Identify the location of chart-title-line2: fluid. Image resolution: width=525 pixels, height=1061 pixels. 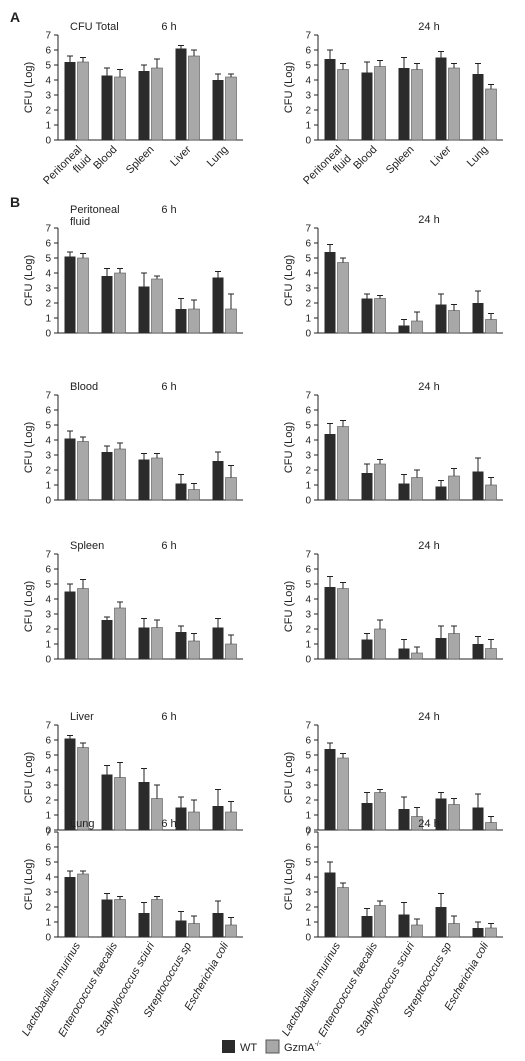
(80, 222).